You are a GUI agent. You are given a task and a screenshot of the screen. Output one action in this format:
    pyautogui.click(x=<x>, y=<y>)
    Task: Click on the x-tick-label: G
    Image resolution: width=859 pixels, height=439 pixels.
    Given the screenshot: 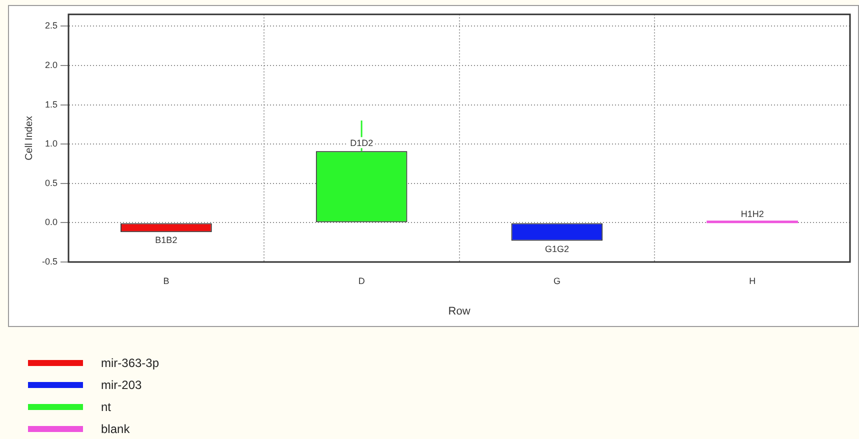 What is the action you would take?
    pyautogui.click(x=556, y=281)
    